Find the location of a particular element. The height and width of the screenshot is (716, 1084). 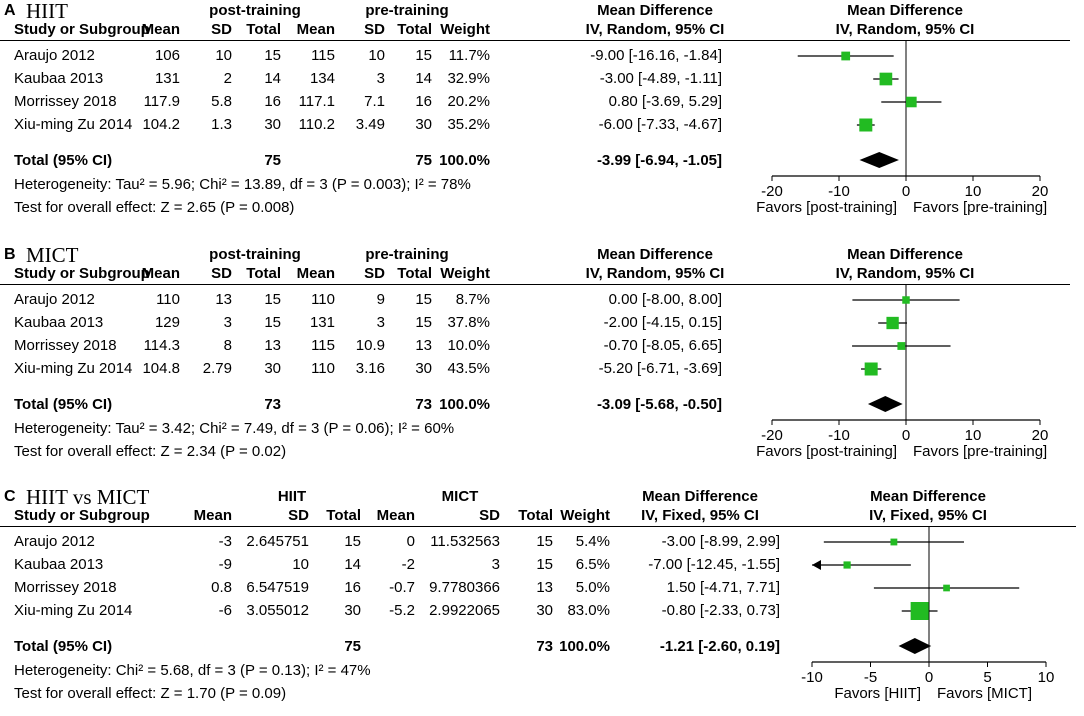

mean1-cell: -3 is located at coordinates (225, 541).